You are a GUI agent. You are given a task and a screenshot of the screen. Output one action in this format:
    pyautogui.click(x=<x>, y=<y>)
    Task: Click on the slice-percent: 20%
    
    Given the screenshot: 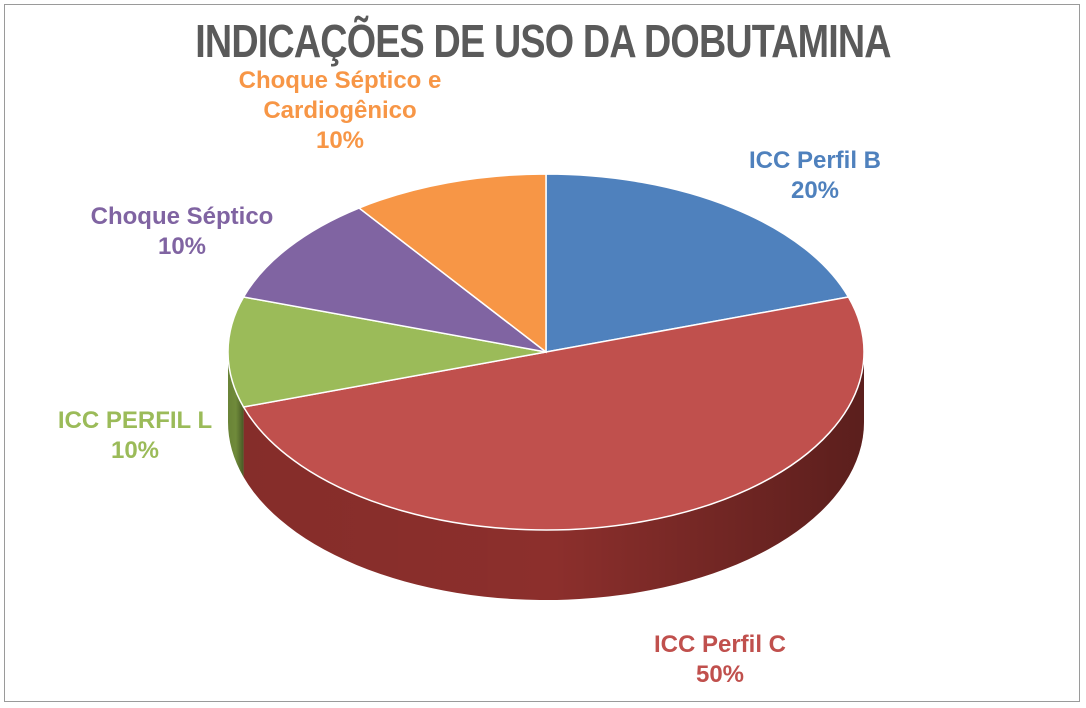 What is the action you would take?
    pyautogui.click(x=815, y=190)
    